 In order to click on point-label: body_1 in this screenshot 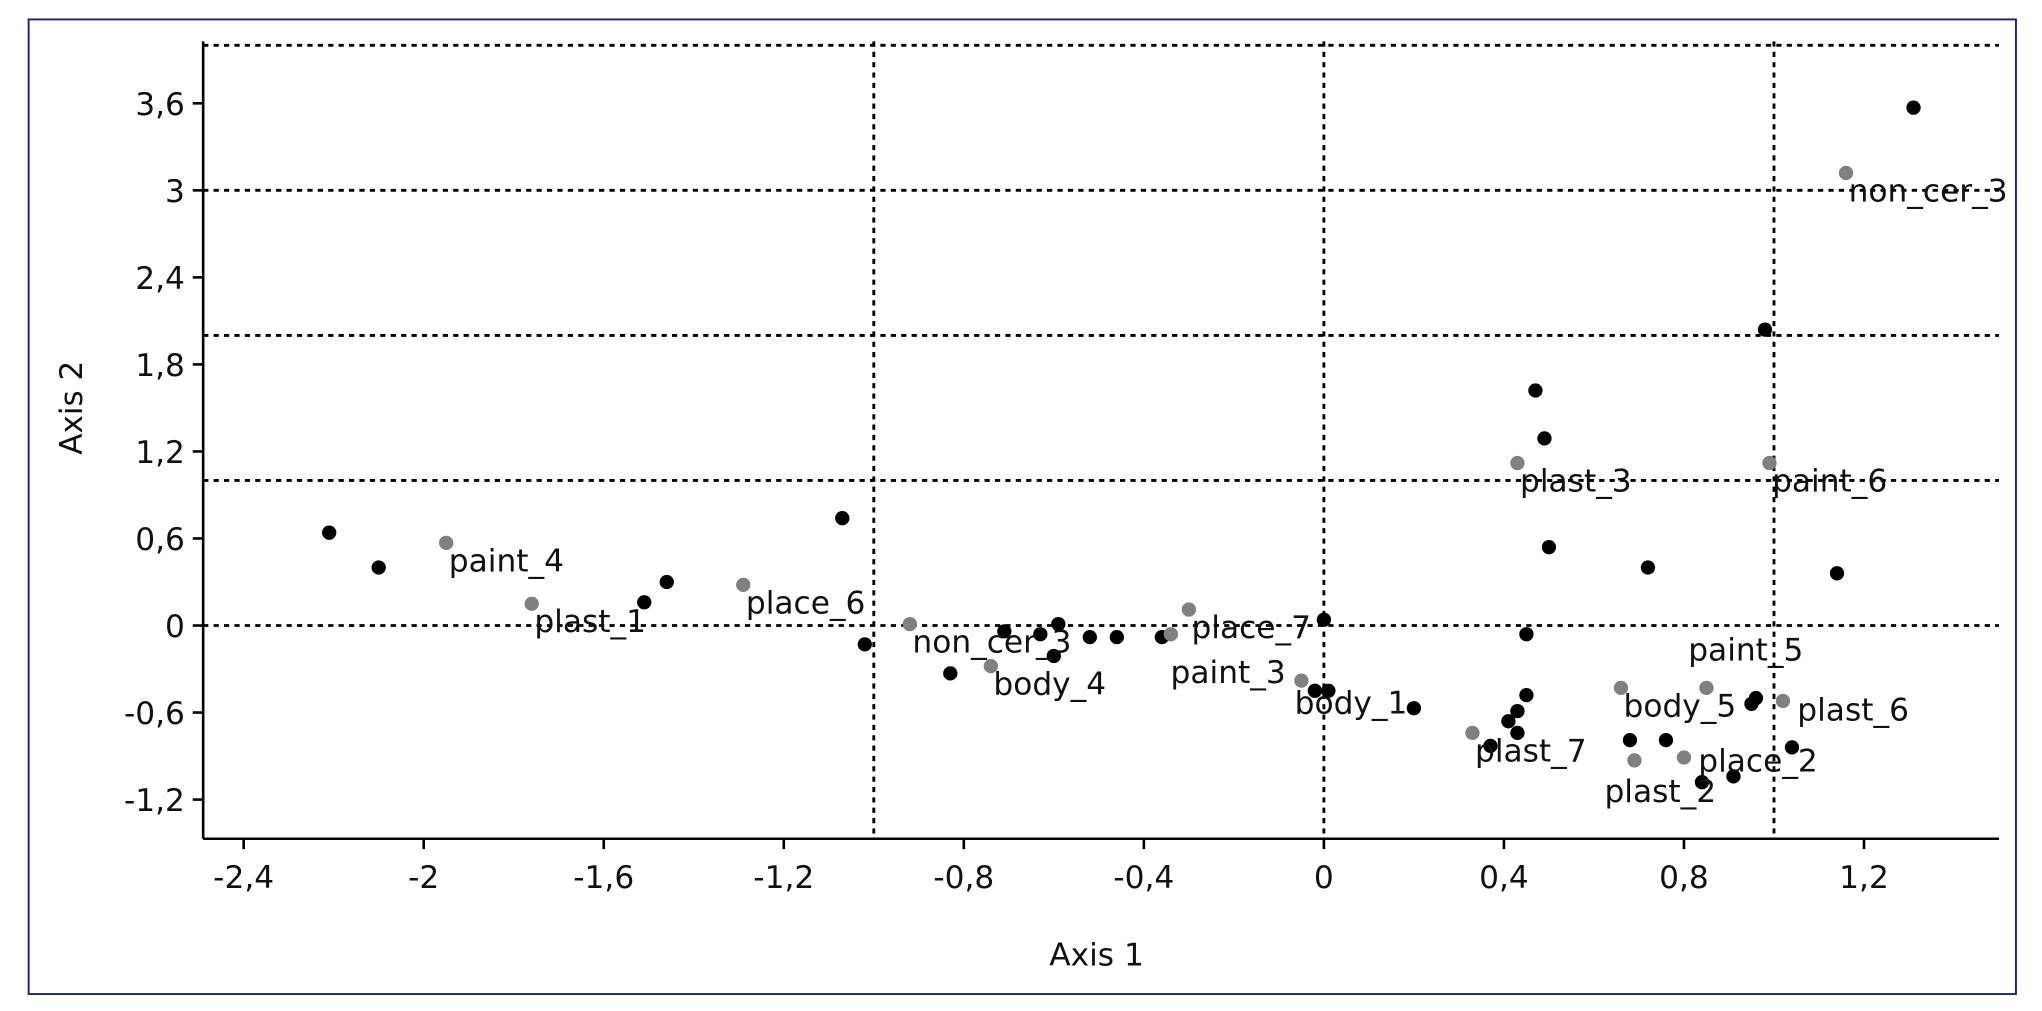, I will do `click(1351, 703)`.